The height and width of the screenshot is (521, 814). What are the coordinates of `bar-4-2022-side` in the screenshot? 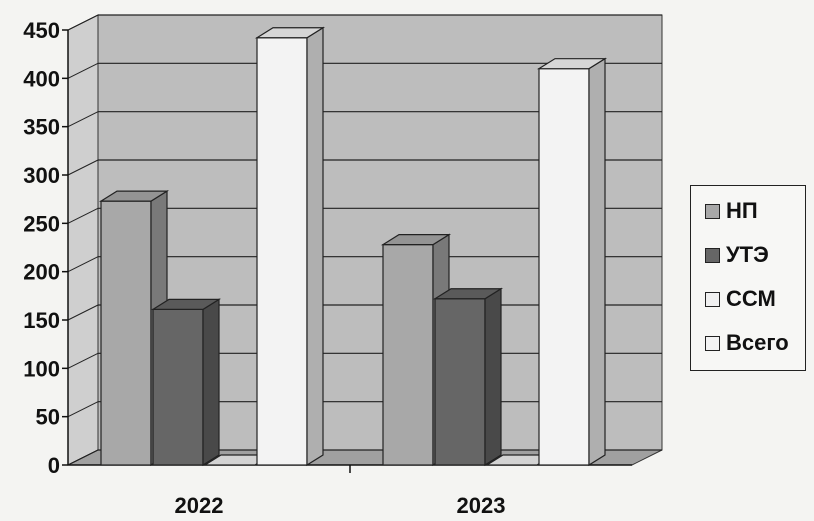 It's located at (315, 246).